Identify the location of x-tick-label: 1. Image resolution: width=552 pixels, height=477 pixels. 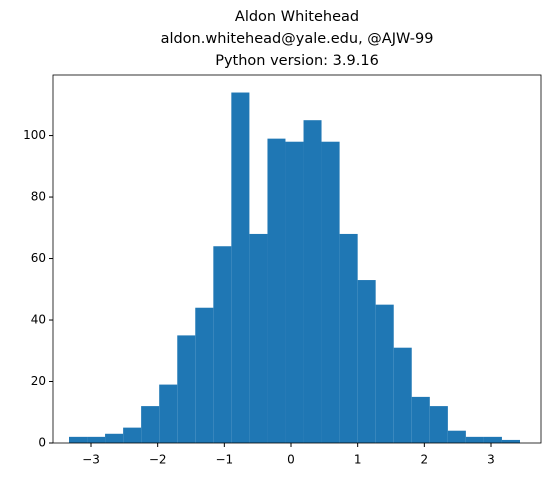
(358, 460).